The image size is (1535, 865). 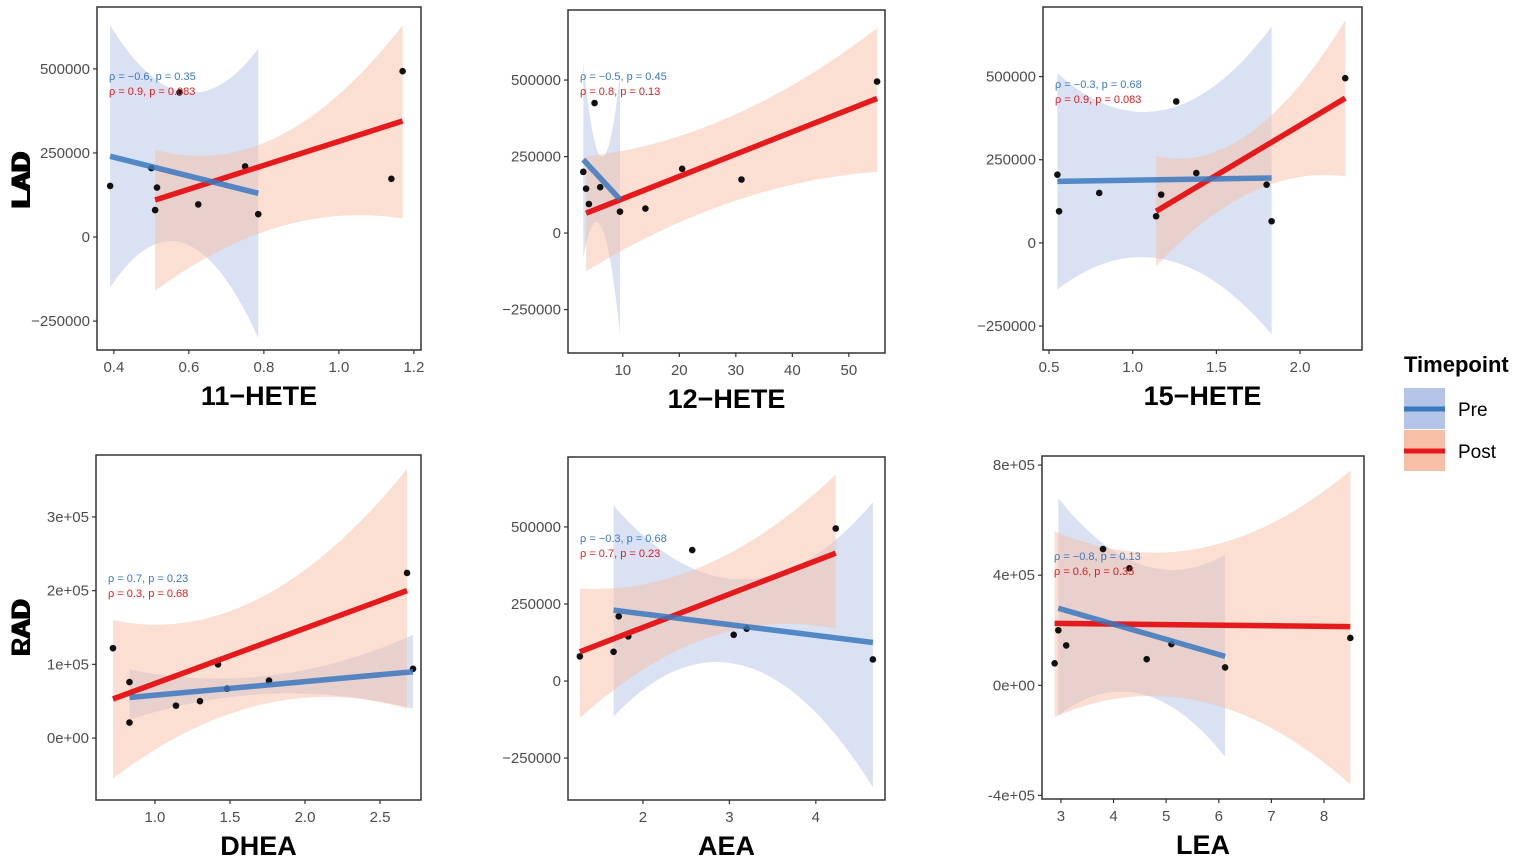 I want to click on rho-value: ρ = −0.5,, so click(x=603, y=77).